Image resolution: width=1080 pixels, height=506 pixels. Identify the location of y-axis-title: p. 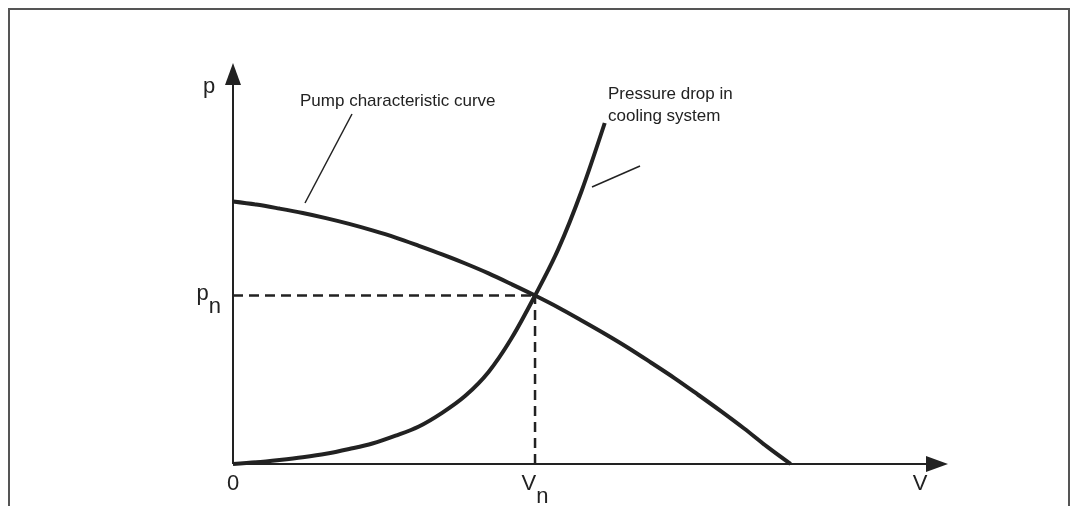
(209, 85).